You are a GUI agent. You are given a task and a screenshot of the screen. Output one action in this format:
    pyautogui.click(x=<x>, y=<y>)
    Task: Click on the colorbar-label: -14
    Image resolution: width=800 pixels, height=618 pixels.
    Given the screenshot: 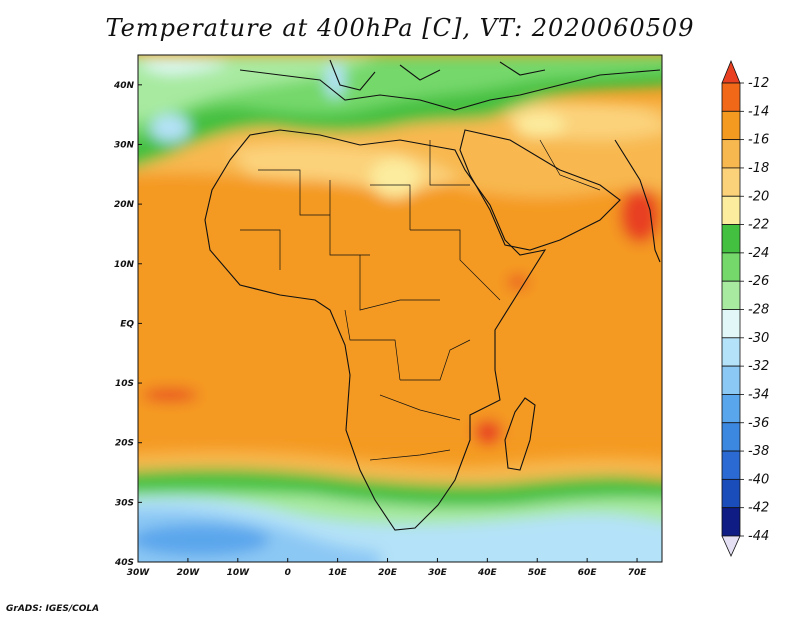 What is the action you would take?
    pyautogui.click(x=758, y=111)
    